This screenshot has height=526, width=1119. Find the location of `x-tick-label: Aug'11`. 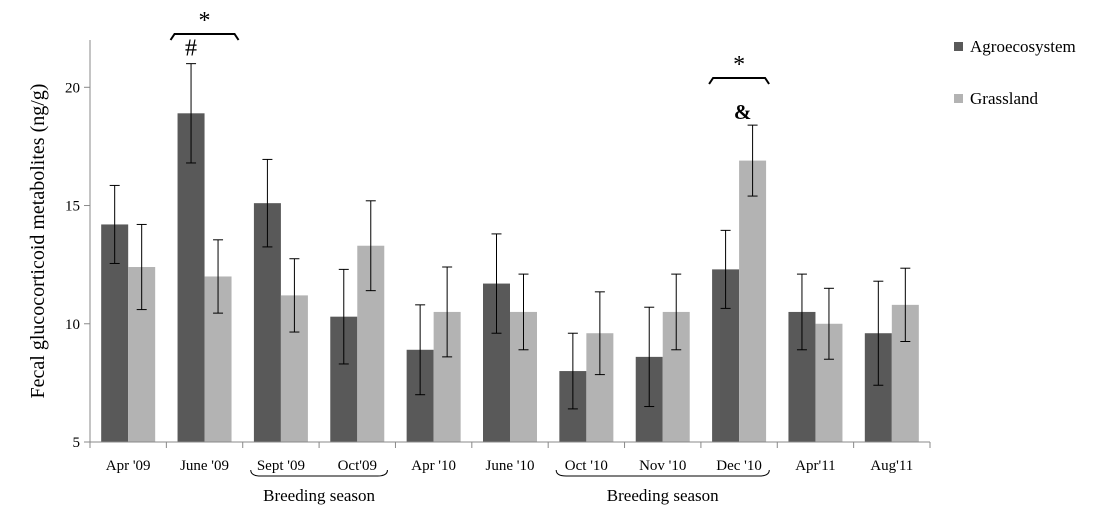

x-tick-label: Aug'11 is located at coordinates (891, 466).